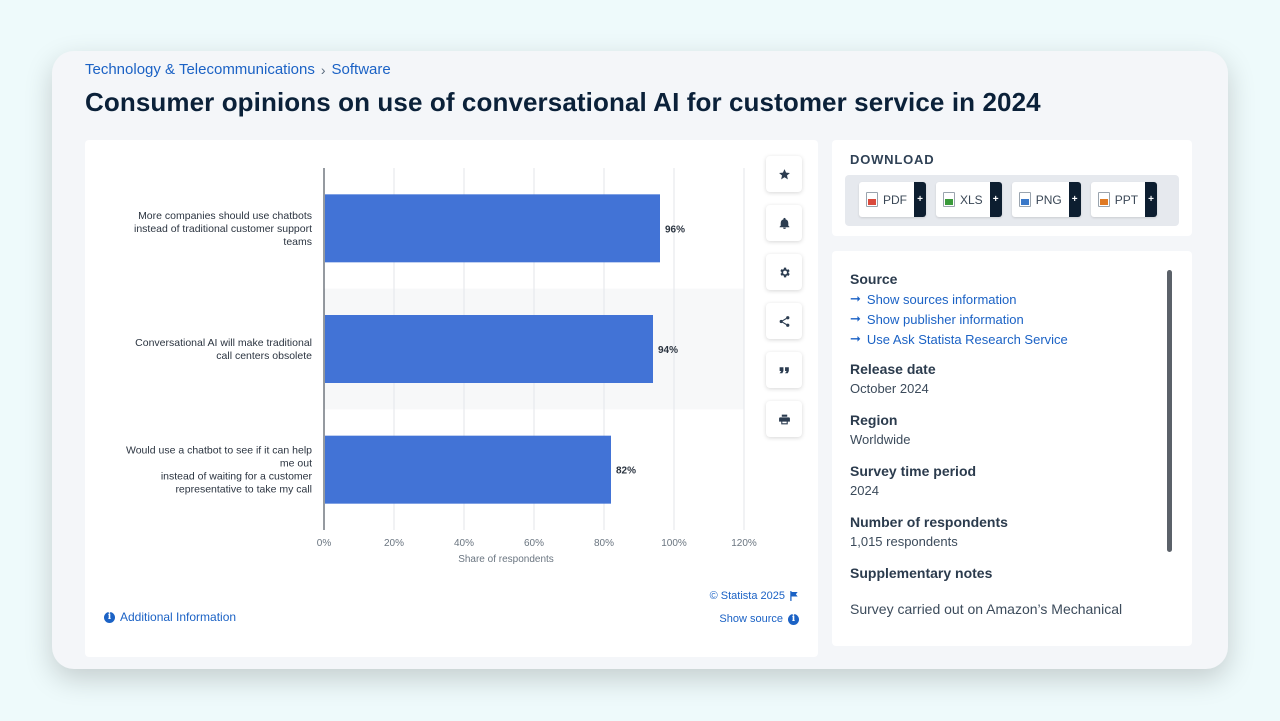 This screenshot has width=1280, height=721. What do you see at coordinates (913, 471) in the screenshot?
I see `survey-period-title: Survey time period` at bounding box center [913, 471].